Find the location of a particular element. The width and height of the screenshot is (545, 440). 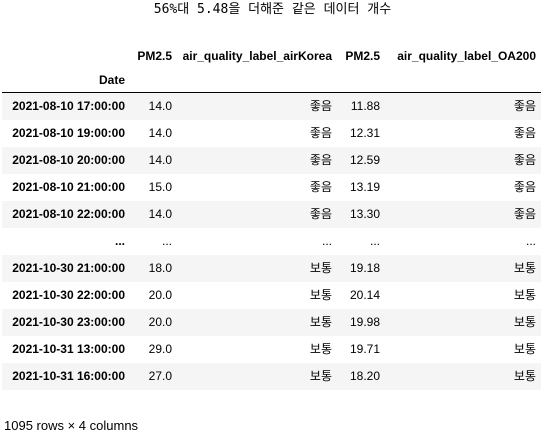

table-cell: 19.18 is located at coordinates (364, 268).